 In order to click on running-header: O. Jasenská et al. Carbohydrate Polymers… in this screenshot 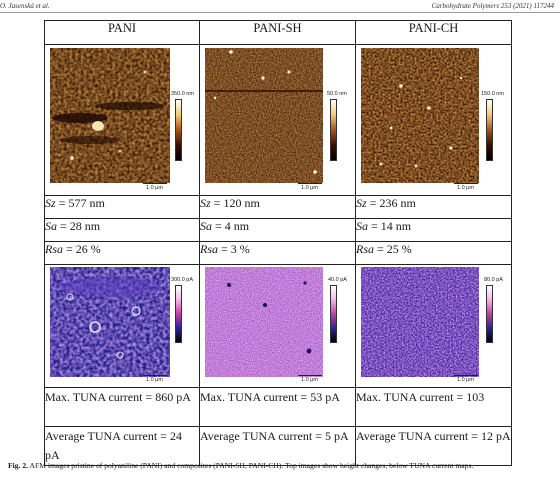, I will do `click(280, 6)`.